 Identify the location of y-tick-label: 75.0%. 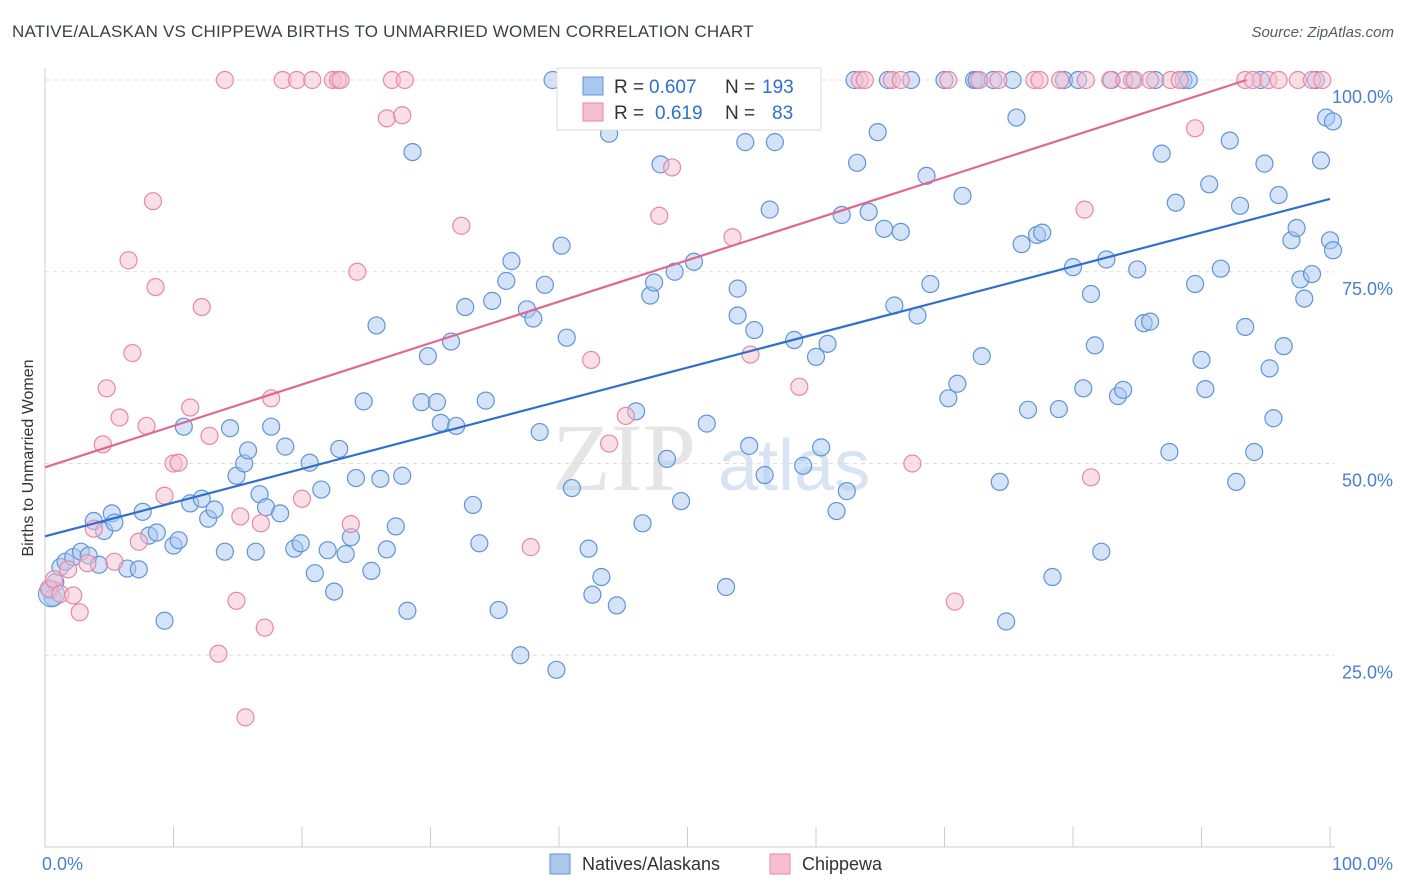
(1367, 289).